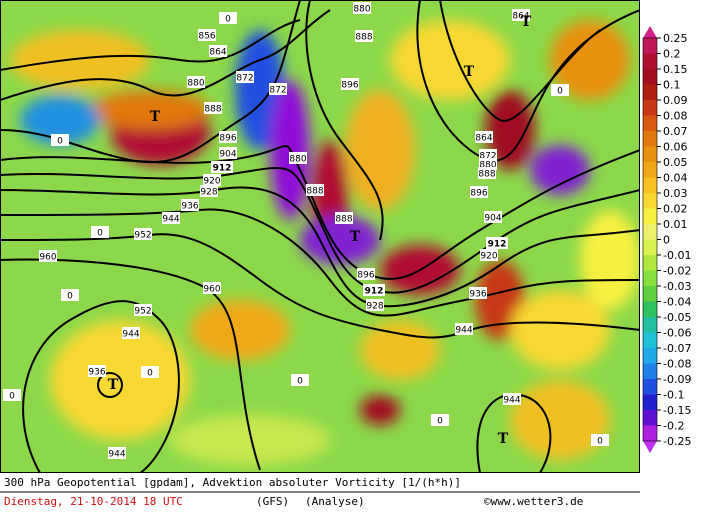 The image size is (704, 513). I want to click on colorbar-tick-label: -0.15, so click(677, 410).